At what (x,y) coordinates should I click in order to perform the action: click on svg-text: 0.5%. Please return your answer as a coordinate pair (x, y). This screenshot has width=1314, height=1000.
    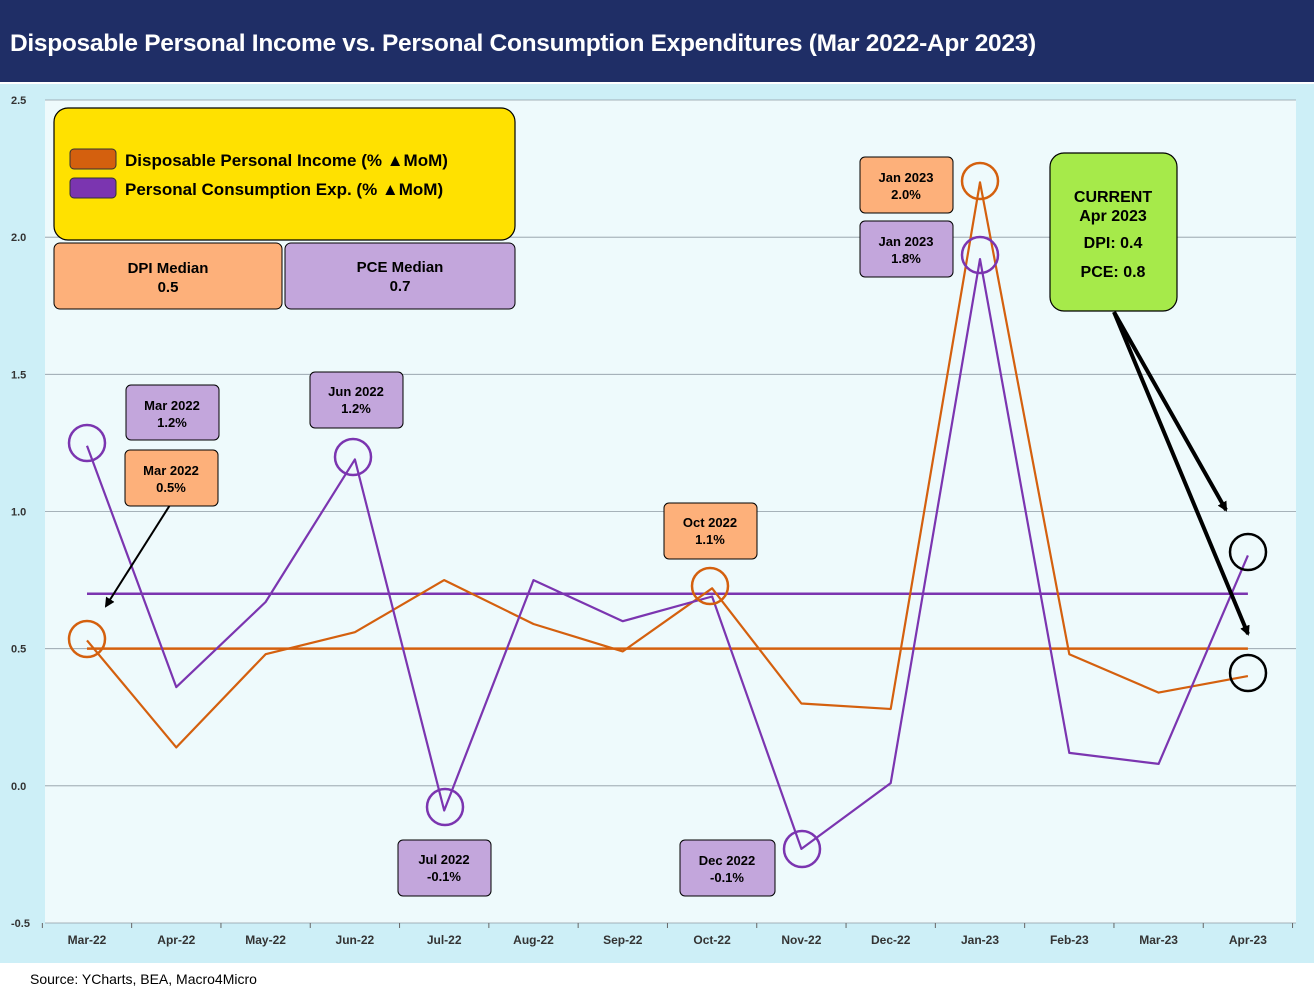
    Looking at the image, I should click on (171, 487).